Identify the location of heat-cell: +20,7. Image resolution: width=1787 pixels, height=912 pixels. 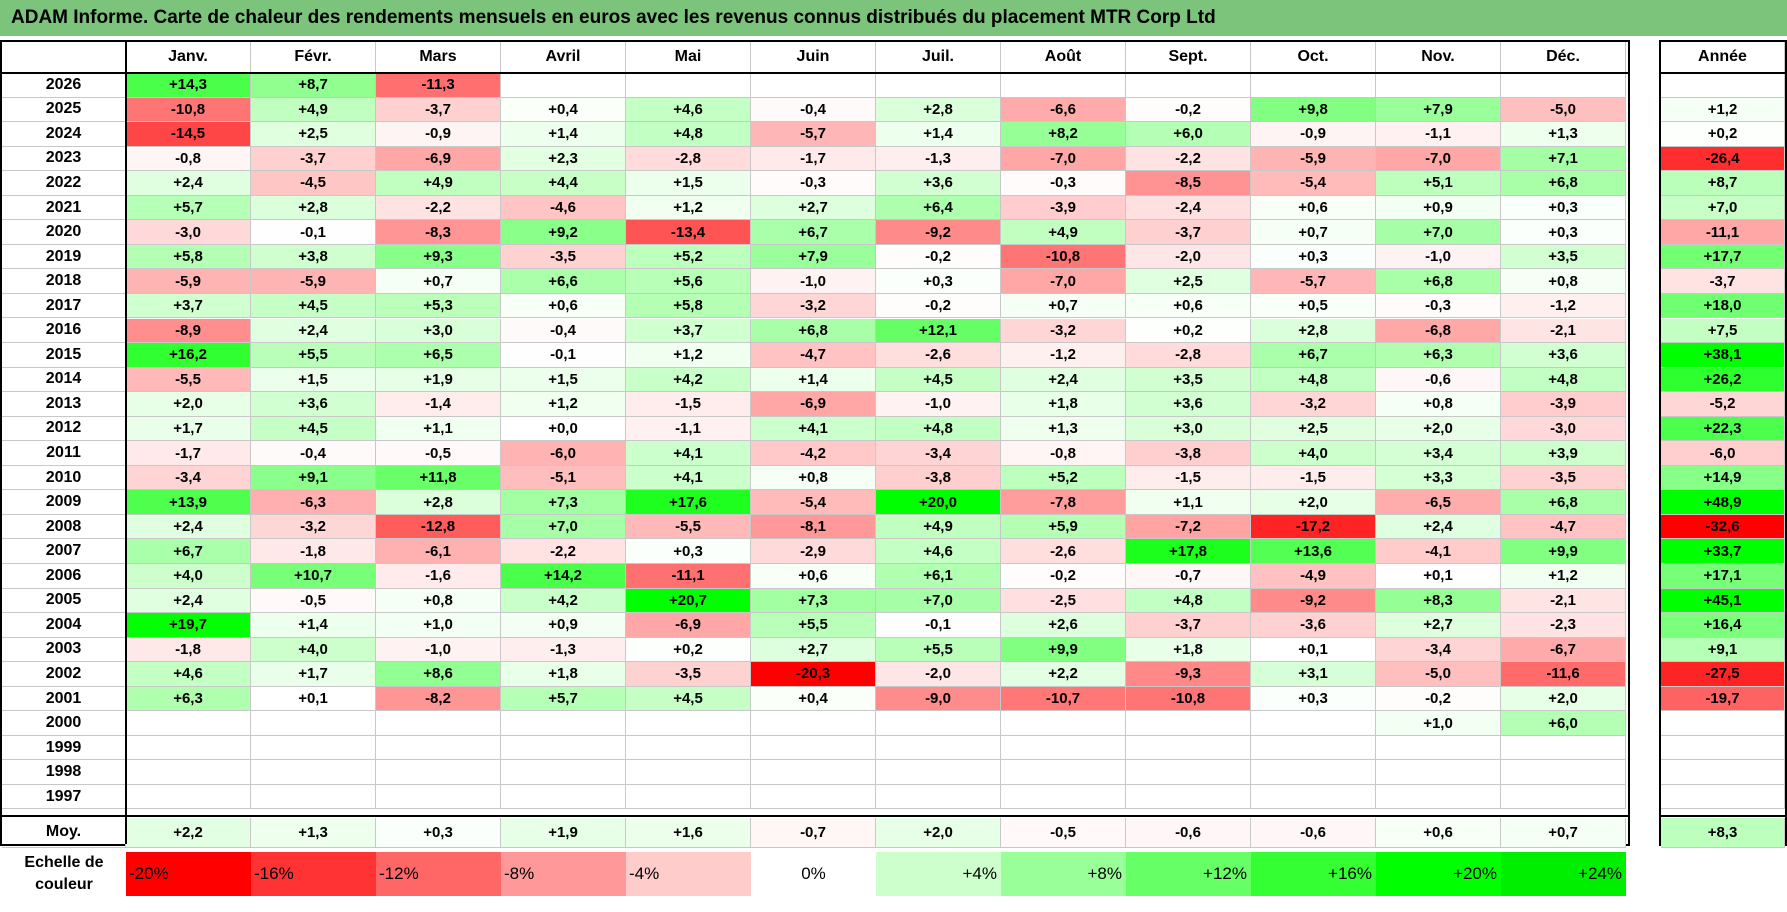
(688, 601).